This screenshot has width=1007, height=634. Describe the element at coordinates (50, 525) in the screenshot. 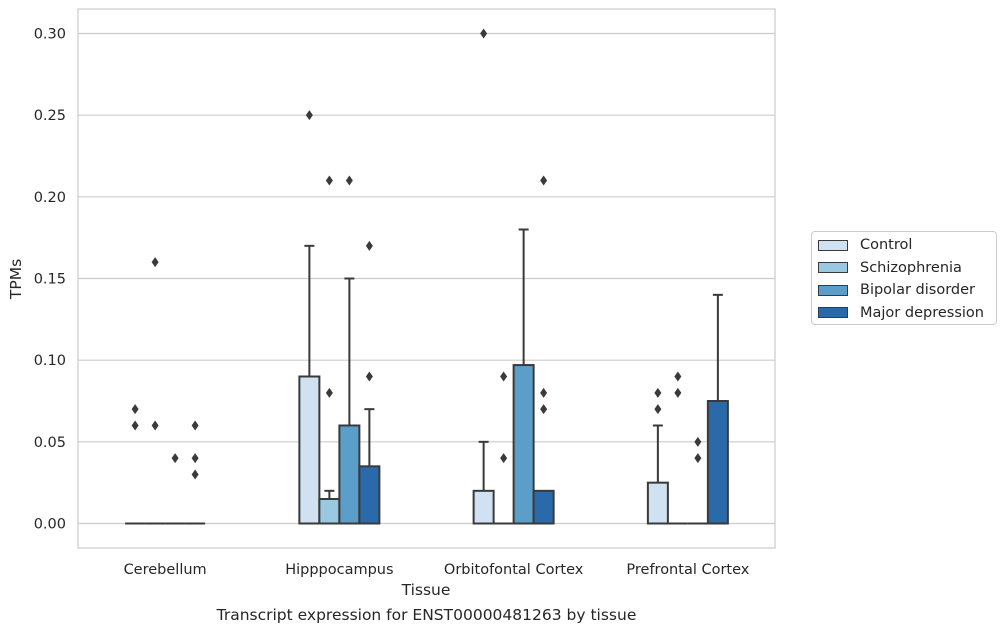

I see `y-tick-label: 0.00` at that location.